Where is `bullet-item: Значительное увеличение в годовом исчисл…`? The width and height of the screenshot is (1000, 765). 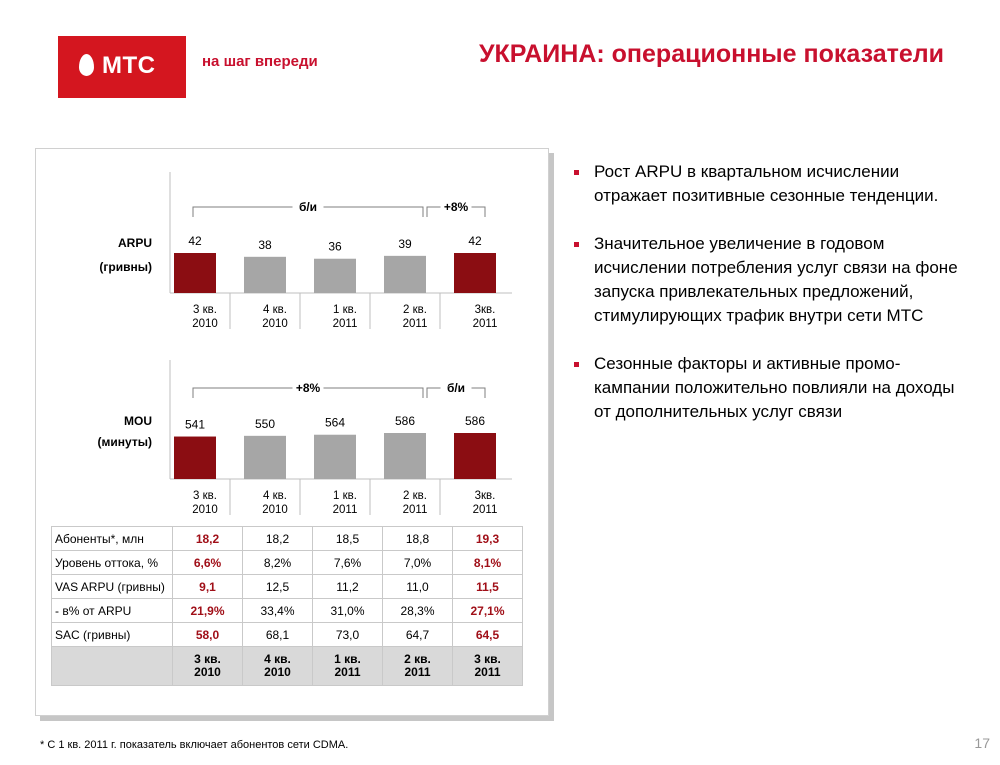 bullet-item: Значительное увеличение в годовом исчисл… is located at coordinates (770, 280).